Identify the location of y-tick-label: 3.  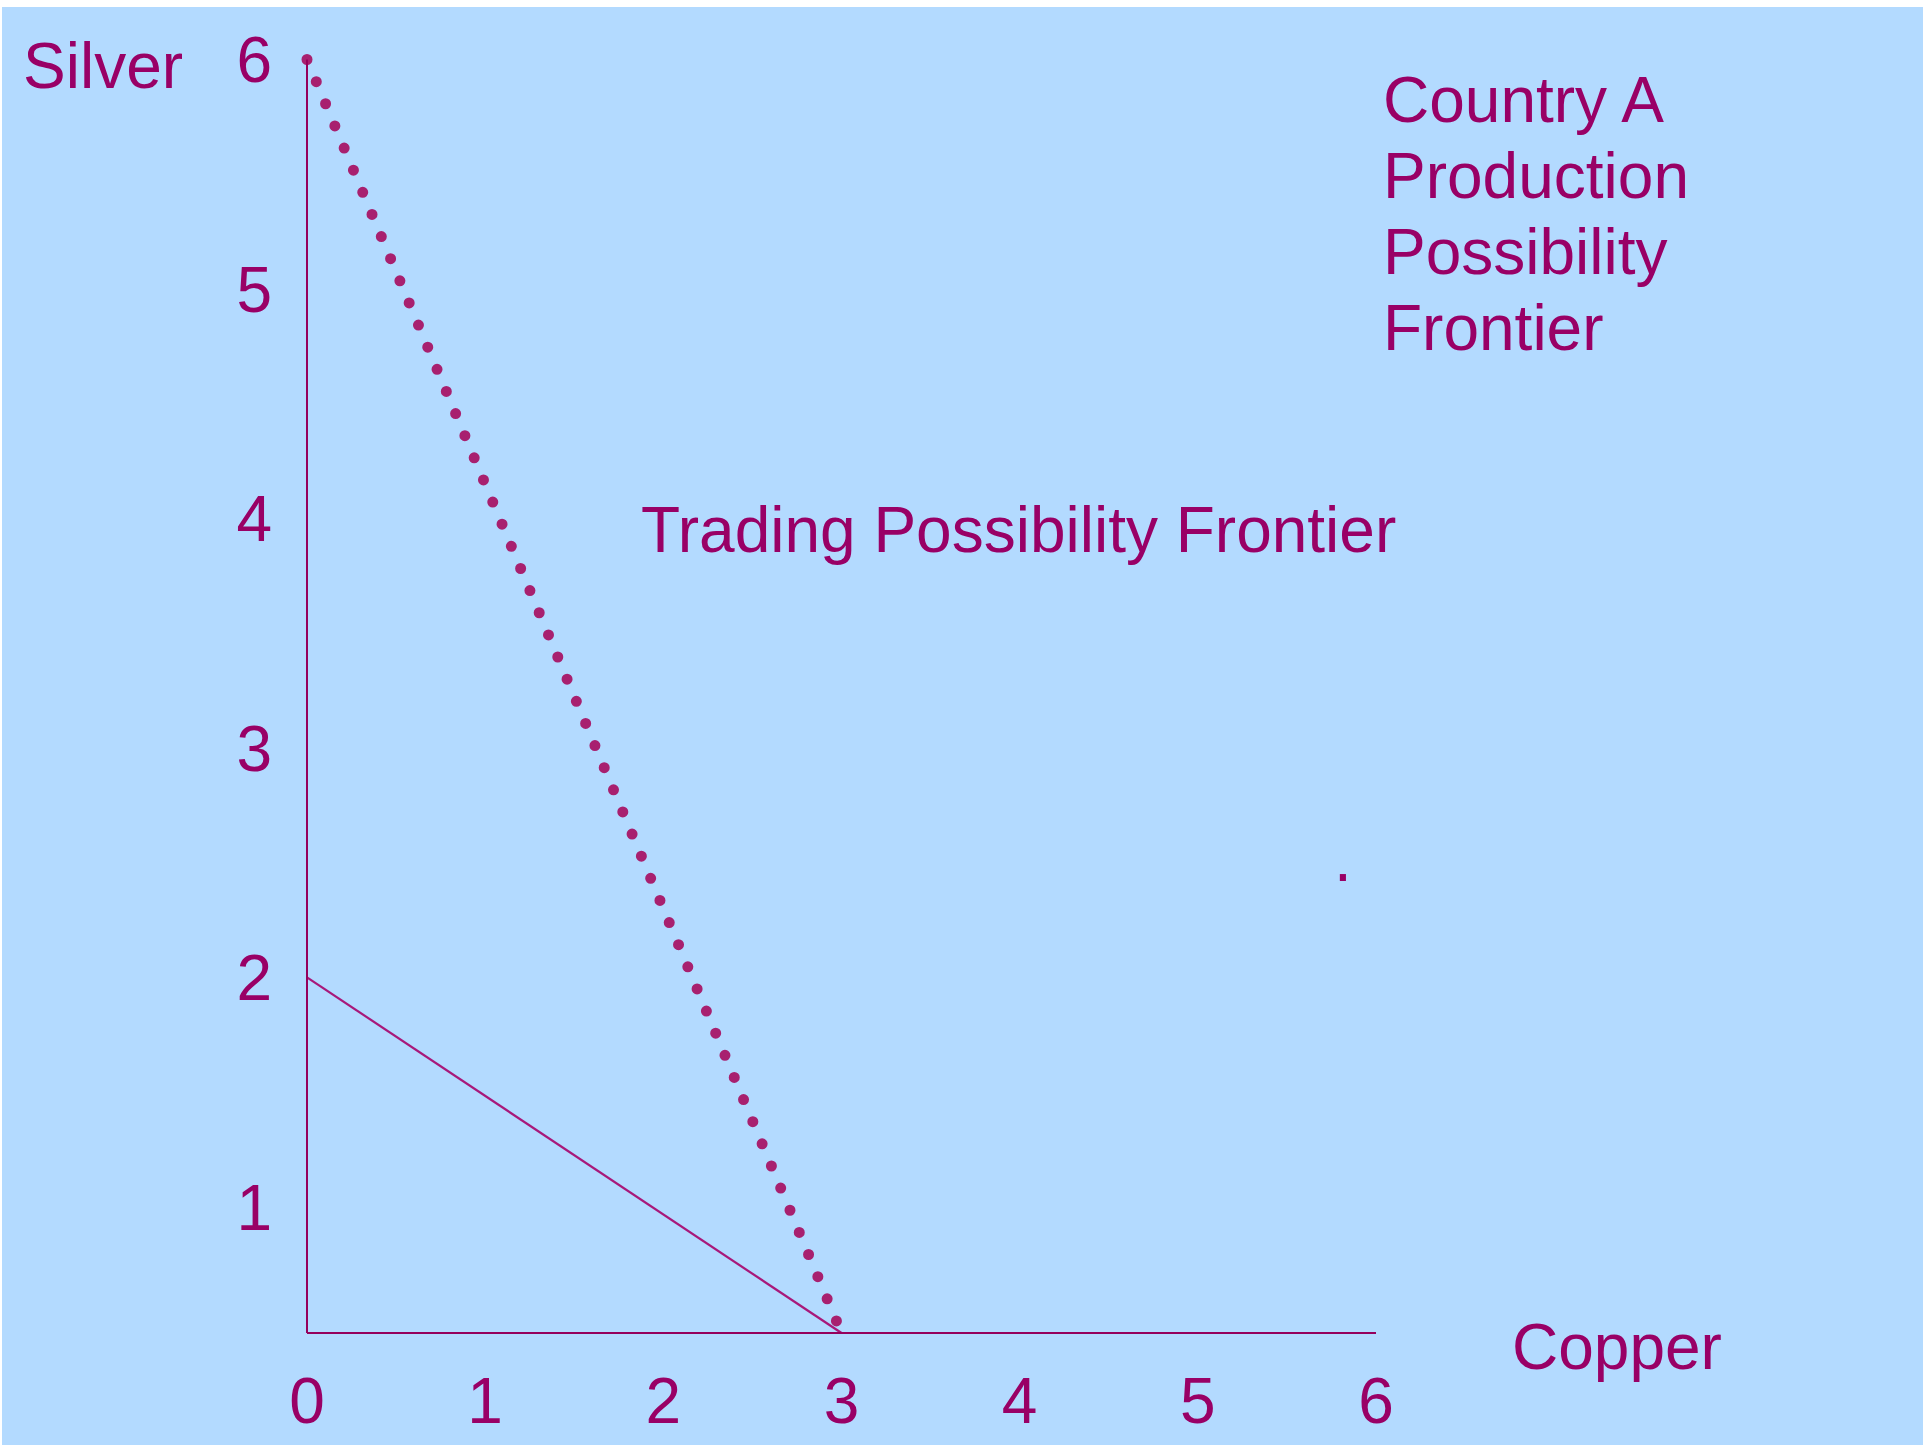
(254, 748).